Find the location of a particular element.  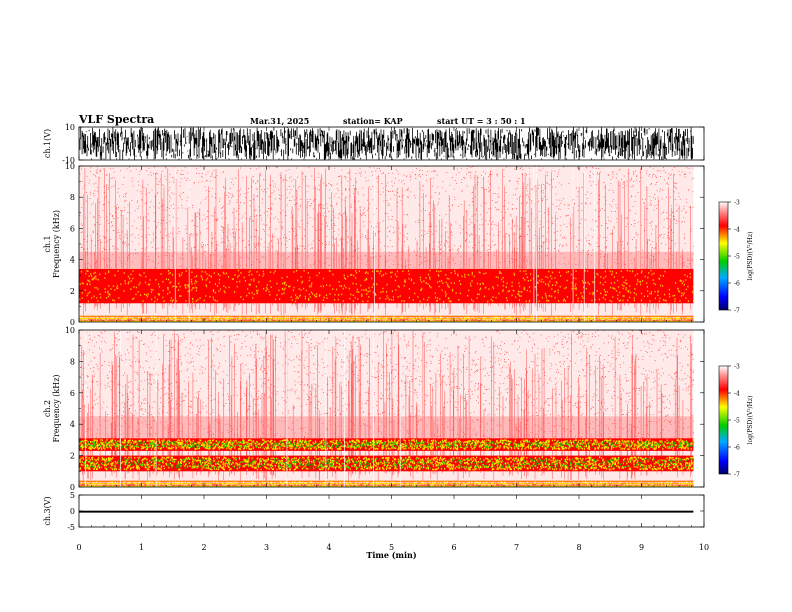

xtick-label-7: 7 is located at coordinates (516, 547).